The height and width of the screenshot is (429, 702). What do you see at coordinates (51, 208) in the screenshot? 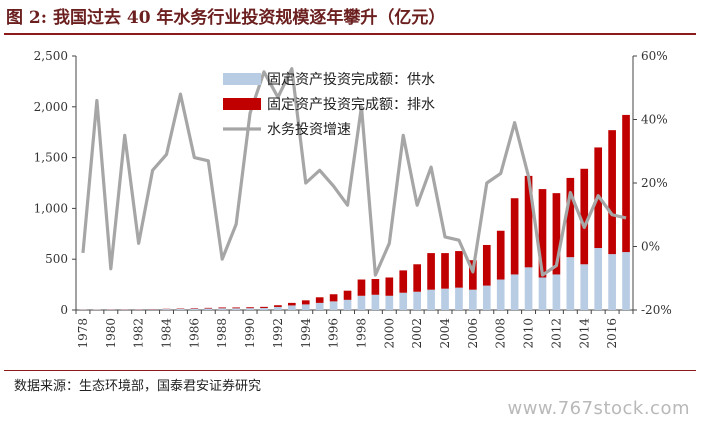
I see `y-left-tick-label: 1,000` at bounding box center [51, 208].